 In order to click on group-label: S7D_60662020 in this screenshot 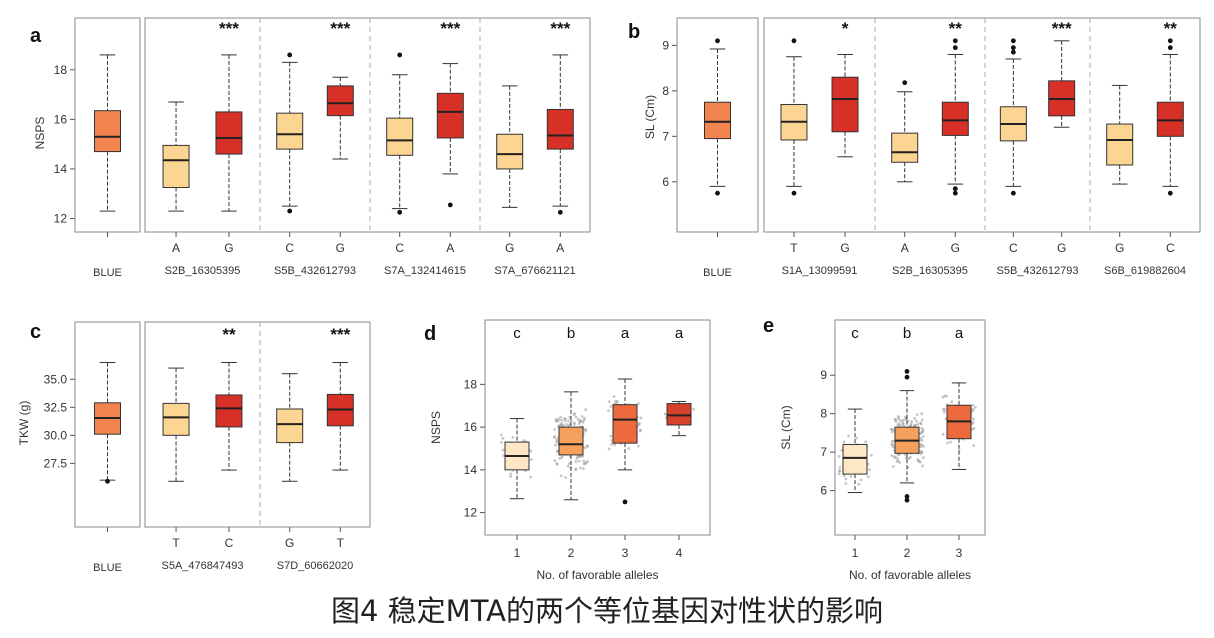, I will do `click(315, 566)`.